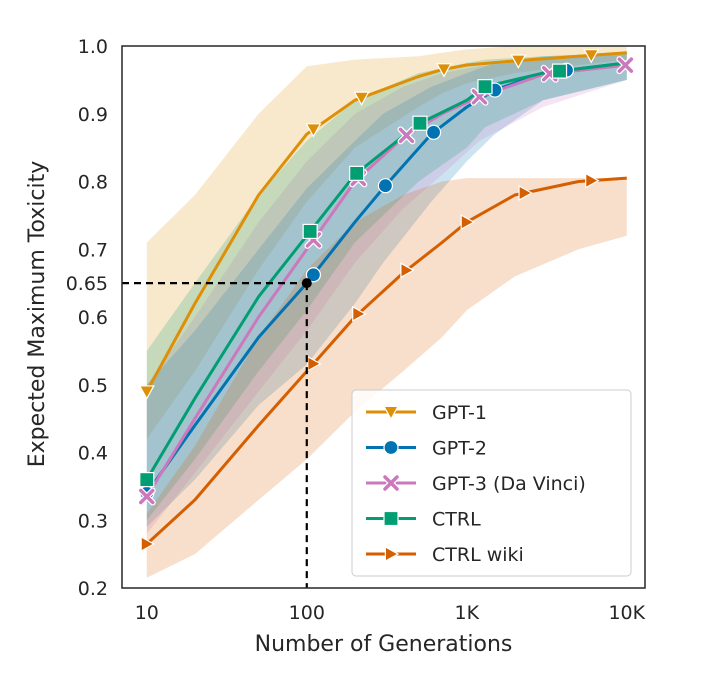 This screenshot has width=710, height=688. What do you see at coordinates (93, 115) in the screenshot?
I see `y-tick-label: 0.9` at bounding box center [93, 115].